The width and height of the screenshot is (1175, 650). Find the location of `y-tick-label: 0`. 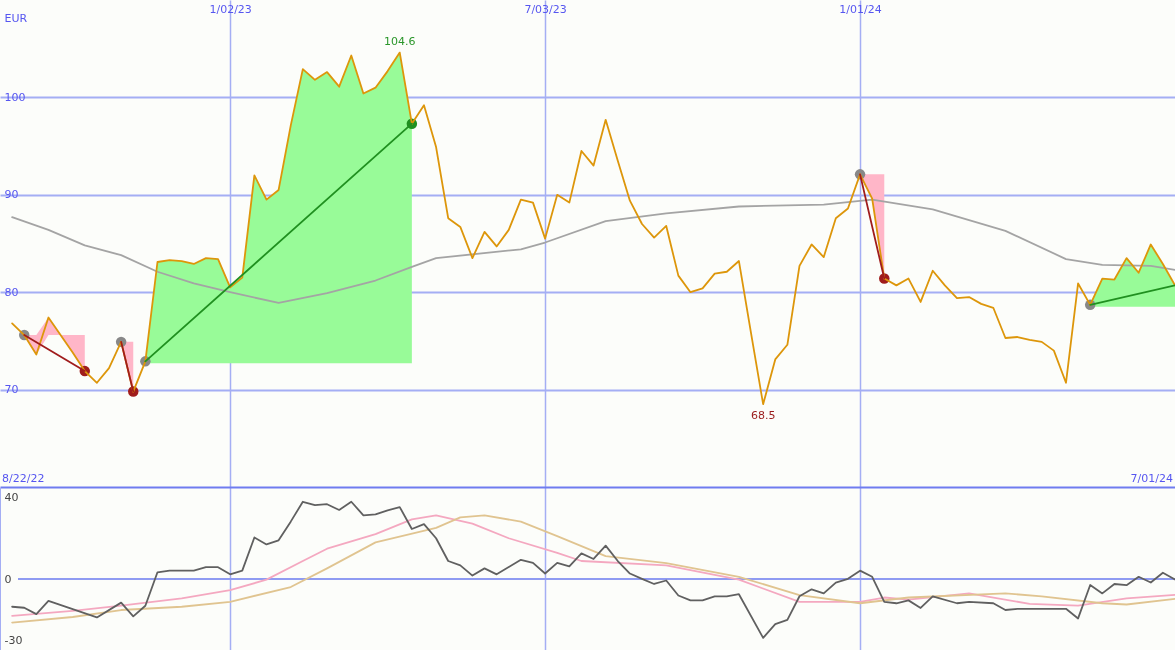

y-tick-label: 0 is located at coordinates (8, 579).